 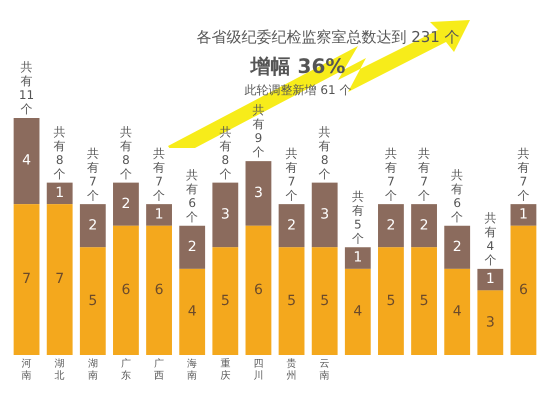 What do you see at coordinates (358, 217) in the screenshot?
I see `total-label: 共有5个` at bounding box center [358, 217].